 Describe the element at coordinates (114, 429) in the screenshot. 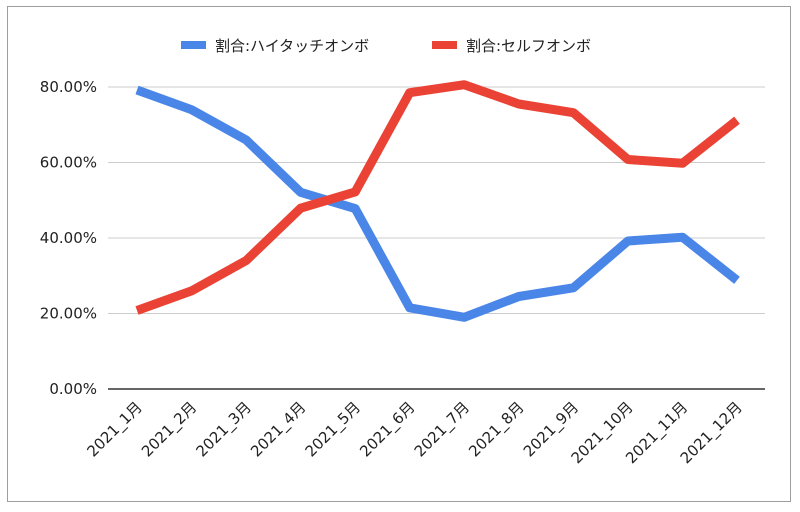

I see `x-tick-label: 2021_1月` at that location.